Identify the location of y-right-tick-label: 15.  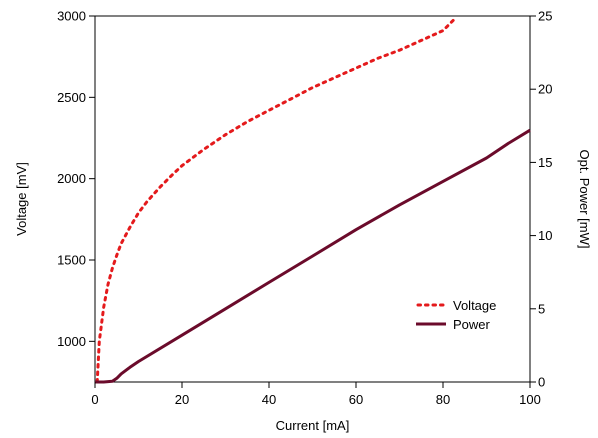
(545, 162).